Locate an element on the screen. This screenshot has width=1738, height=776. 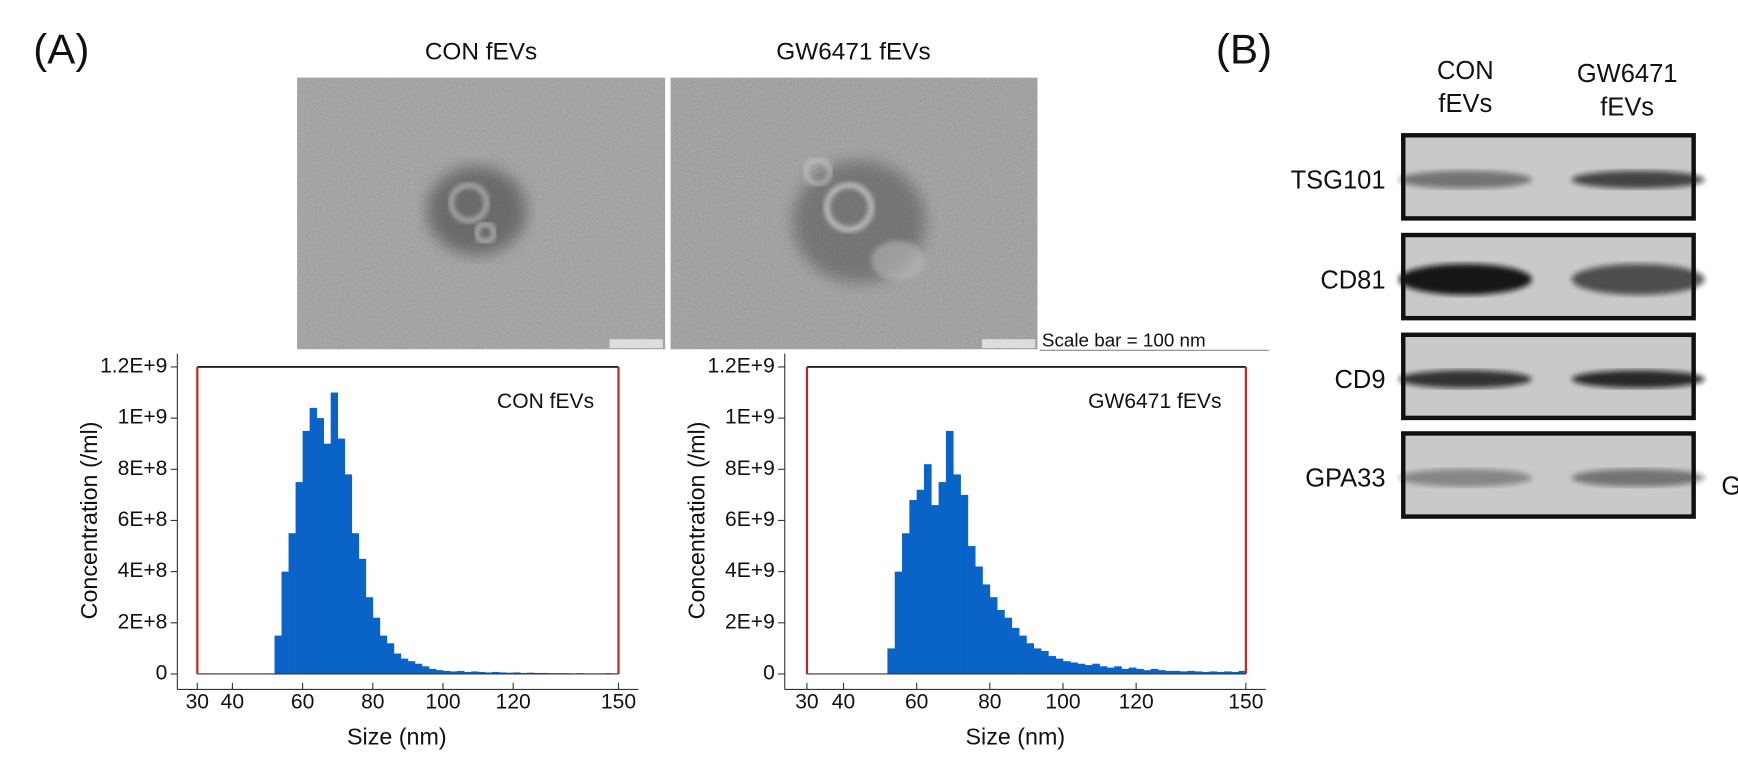
y-tick-label: 6E+8 is located at coordinates (143, 519).